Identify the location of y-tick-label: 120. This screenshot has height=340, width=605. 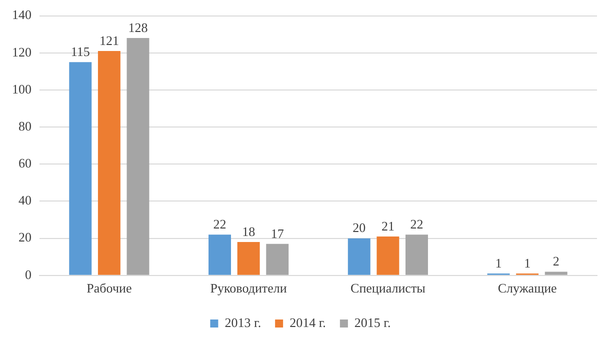
(22, 52).